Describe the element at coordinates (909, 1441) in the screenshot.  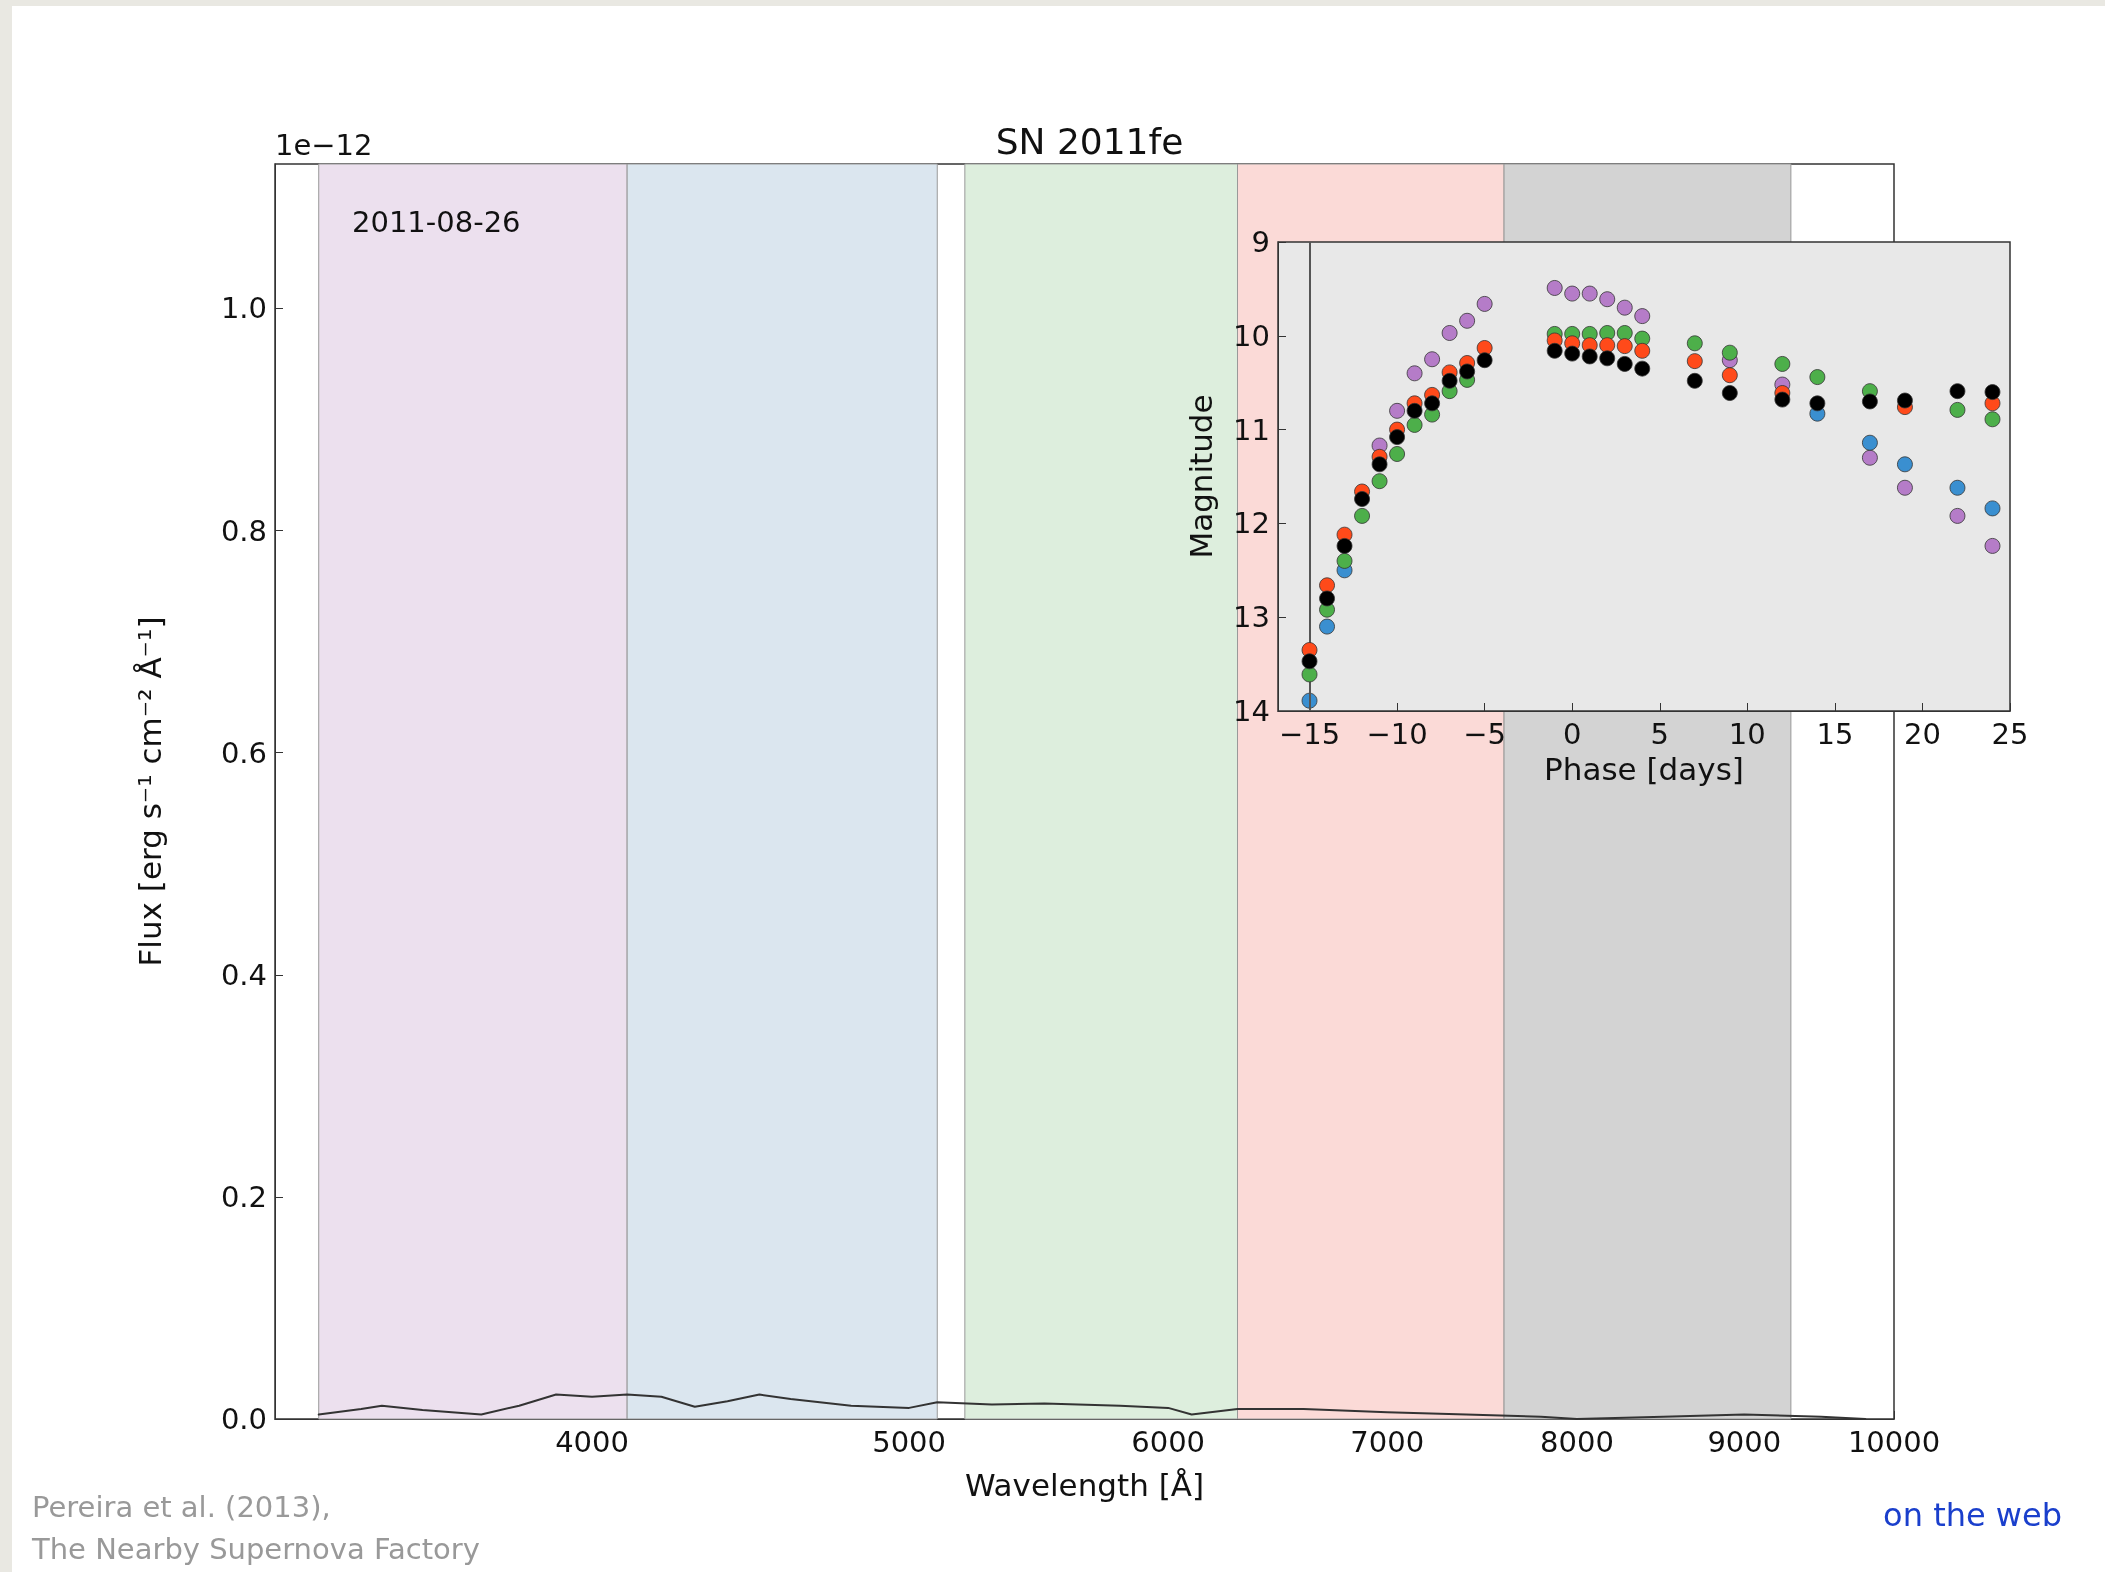
I see `x-tick-label: 5000` at that location.